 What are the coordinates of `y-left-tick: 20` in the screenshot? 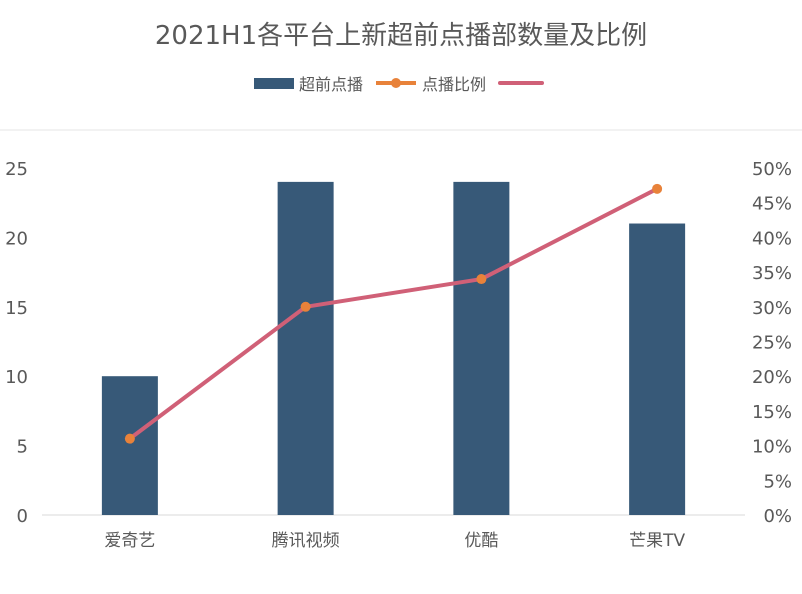 It's located at (16, 238).